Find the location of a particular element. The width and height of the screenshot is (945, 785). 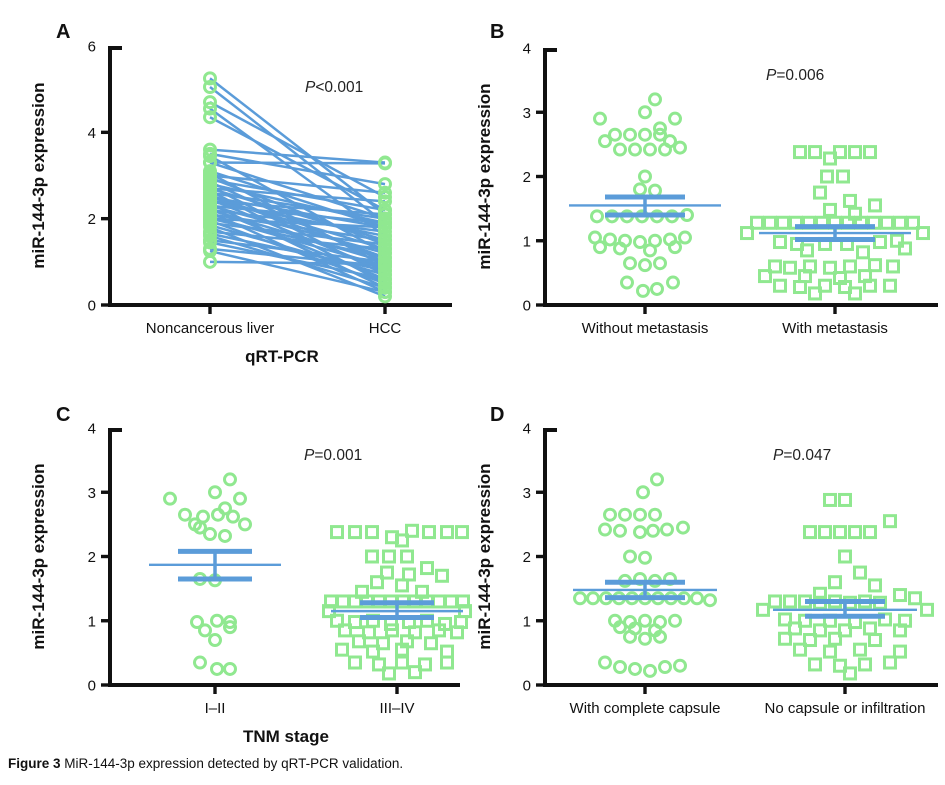

category-label: With metastasis is located at coordinates (835, 328).